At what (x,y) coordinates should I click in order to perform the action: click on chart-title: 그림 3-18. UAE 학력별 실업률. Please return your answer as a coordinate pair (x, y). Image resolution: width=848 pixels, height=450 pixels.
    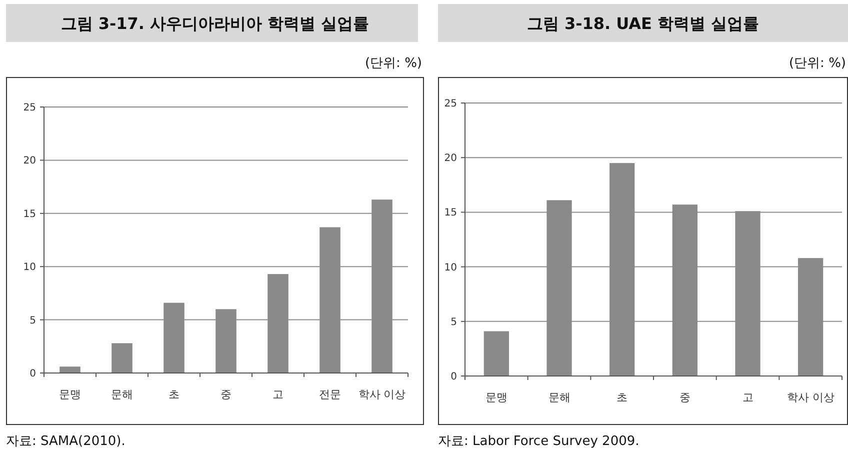
    Looking at the image, I should click on (643, 23).